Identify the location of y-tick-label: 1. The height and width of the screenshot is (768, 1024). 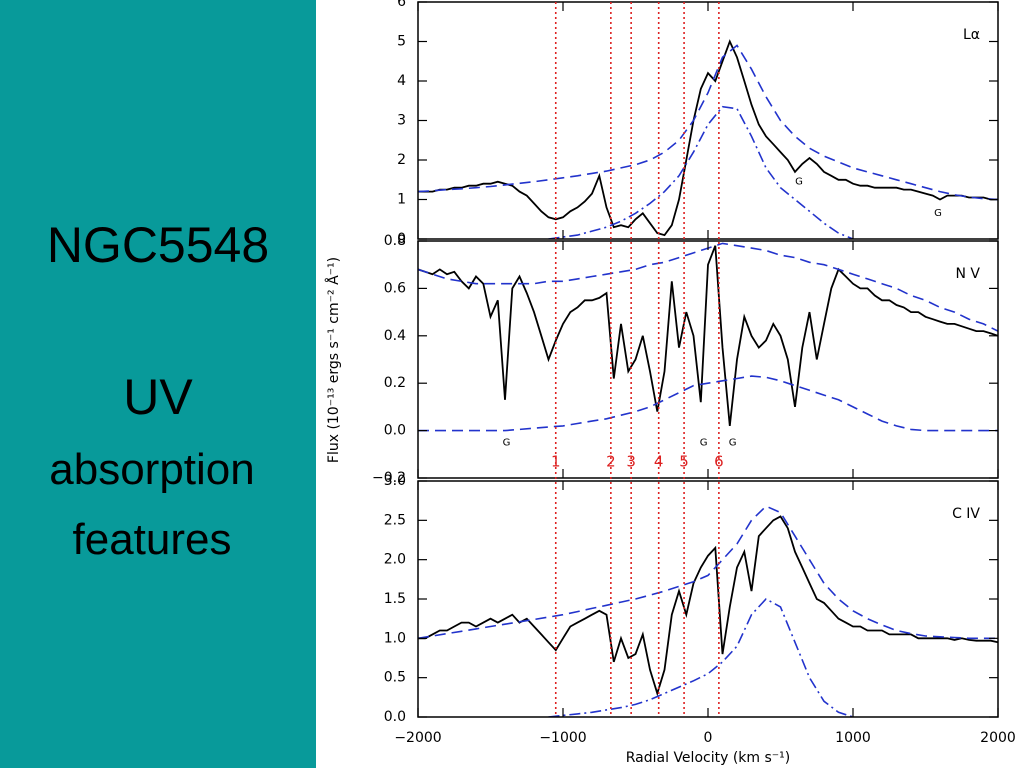
(401, 200).